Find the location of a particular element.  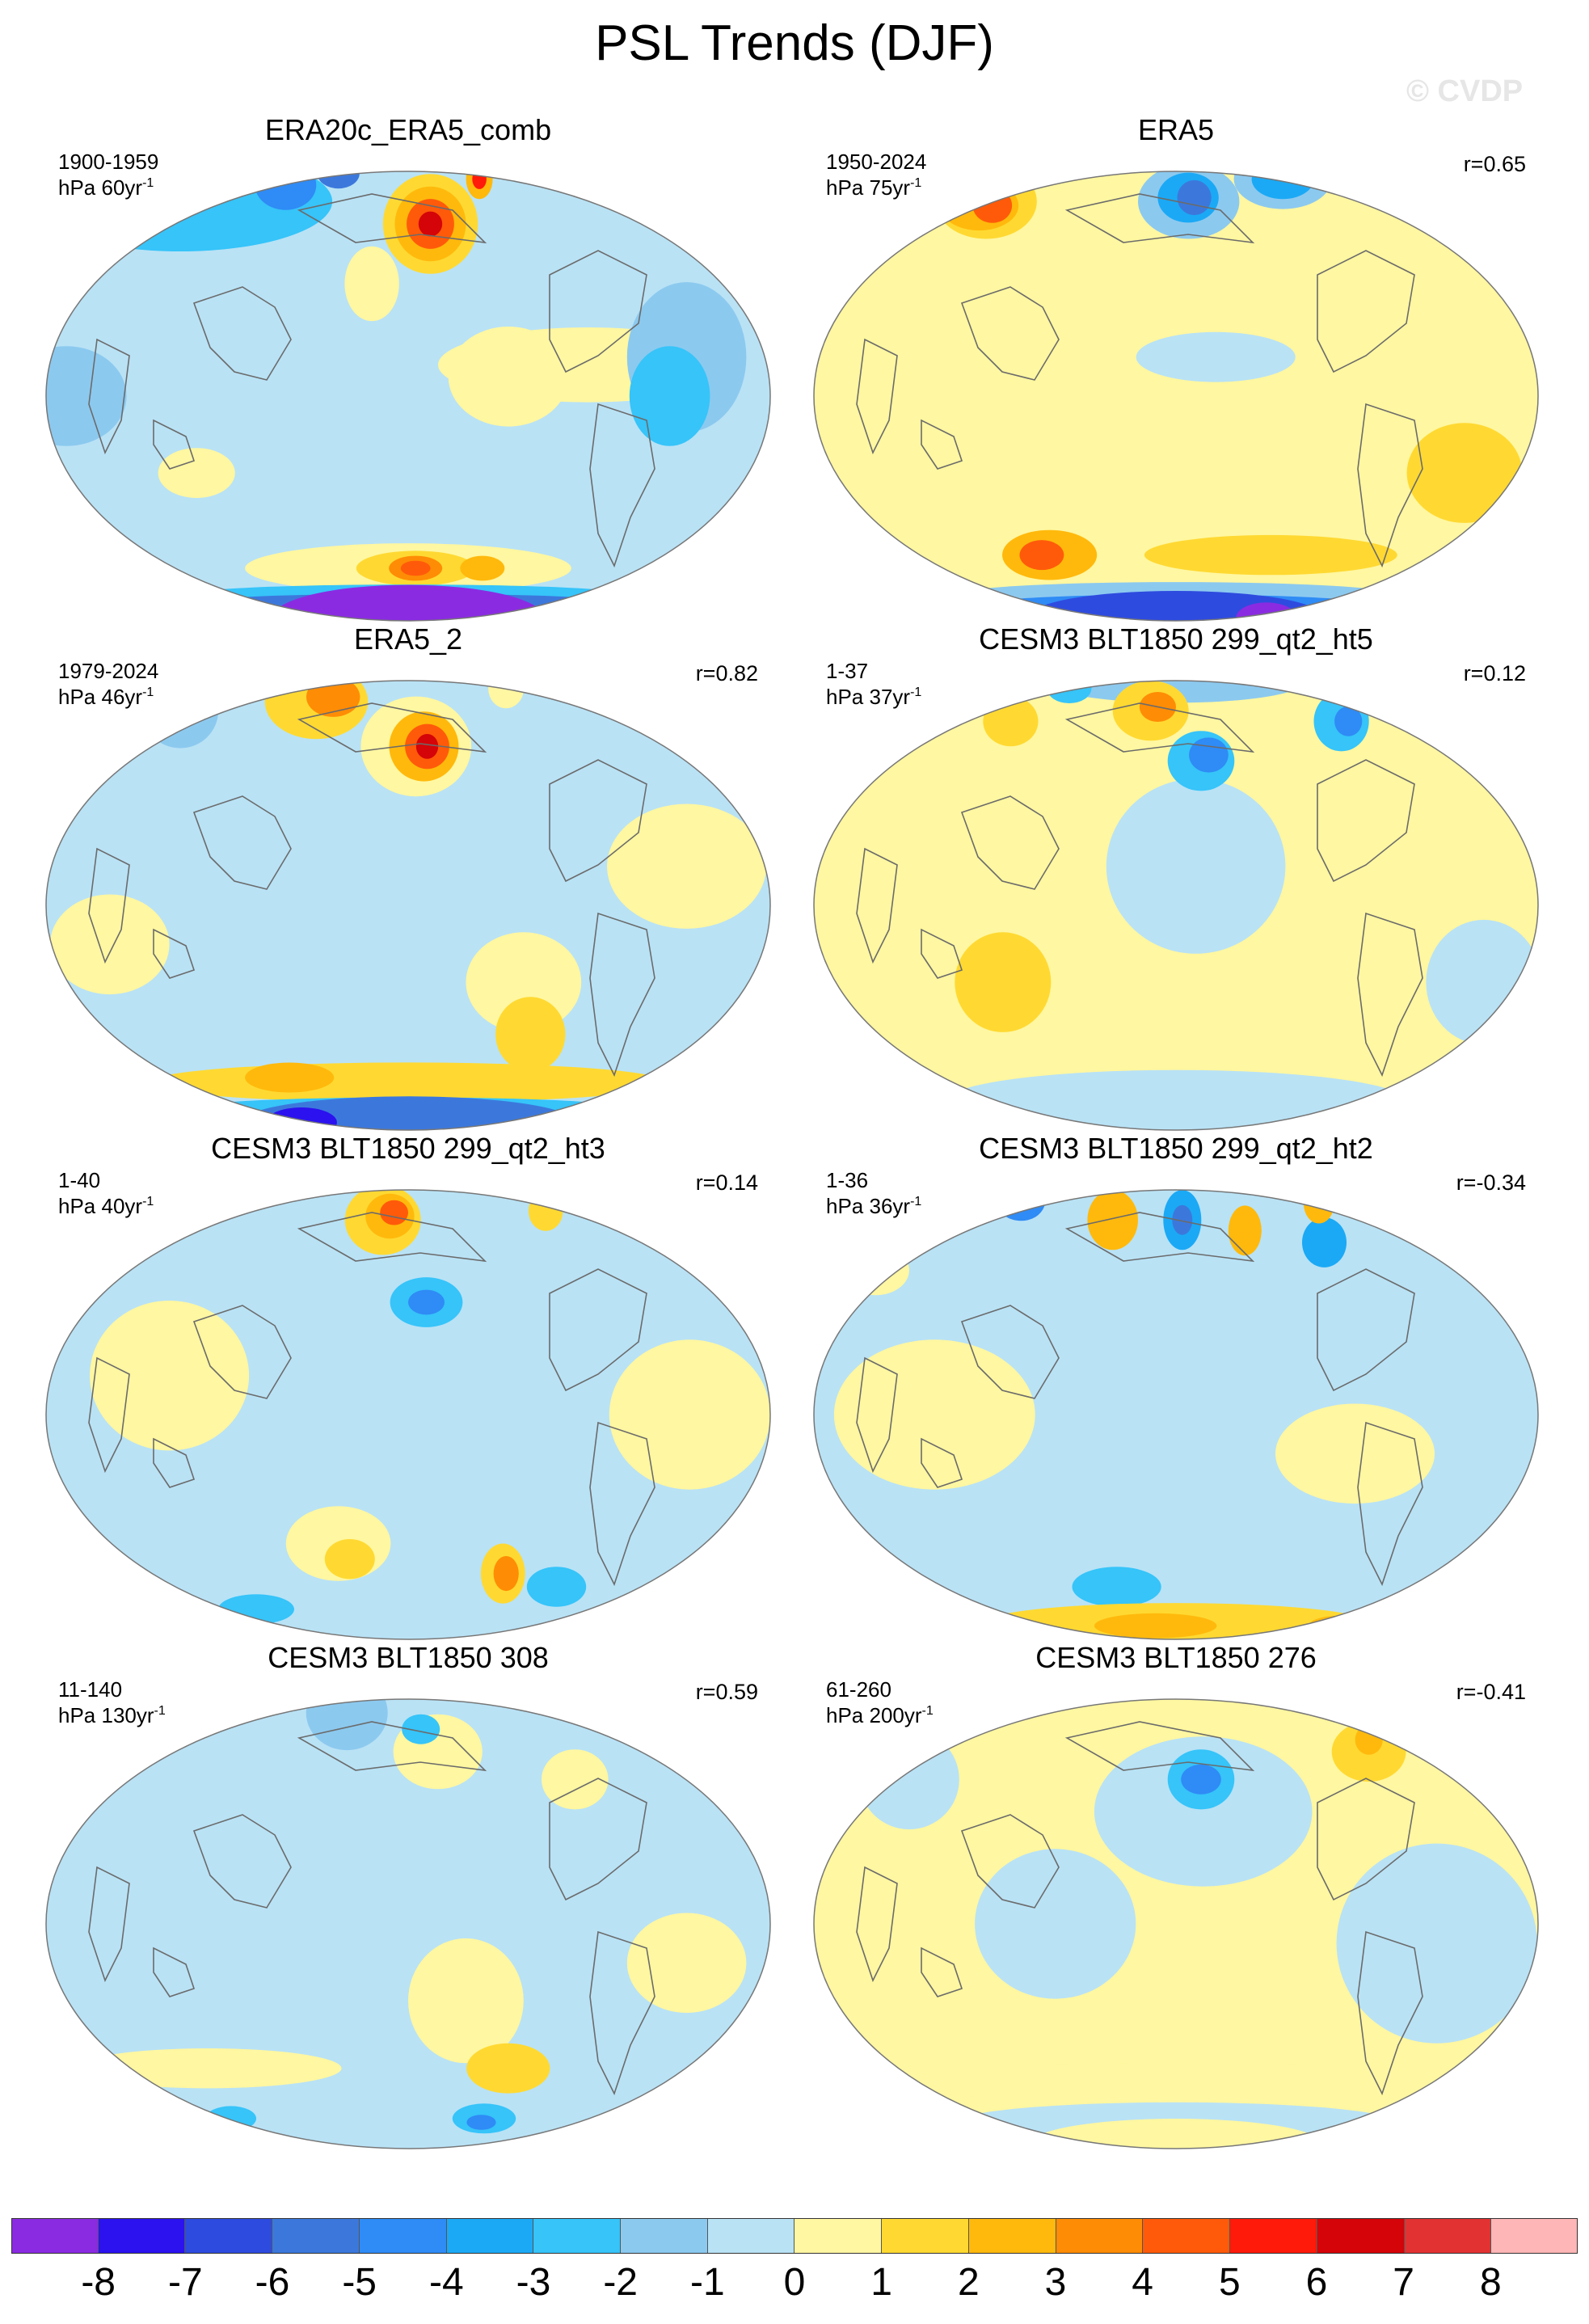

map-panel: ERA5 1950-2024 hPa 75yr-1 r=0.65 is located at coordinates (1176, 372).